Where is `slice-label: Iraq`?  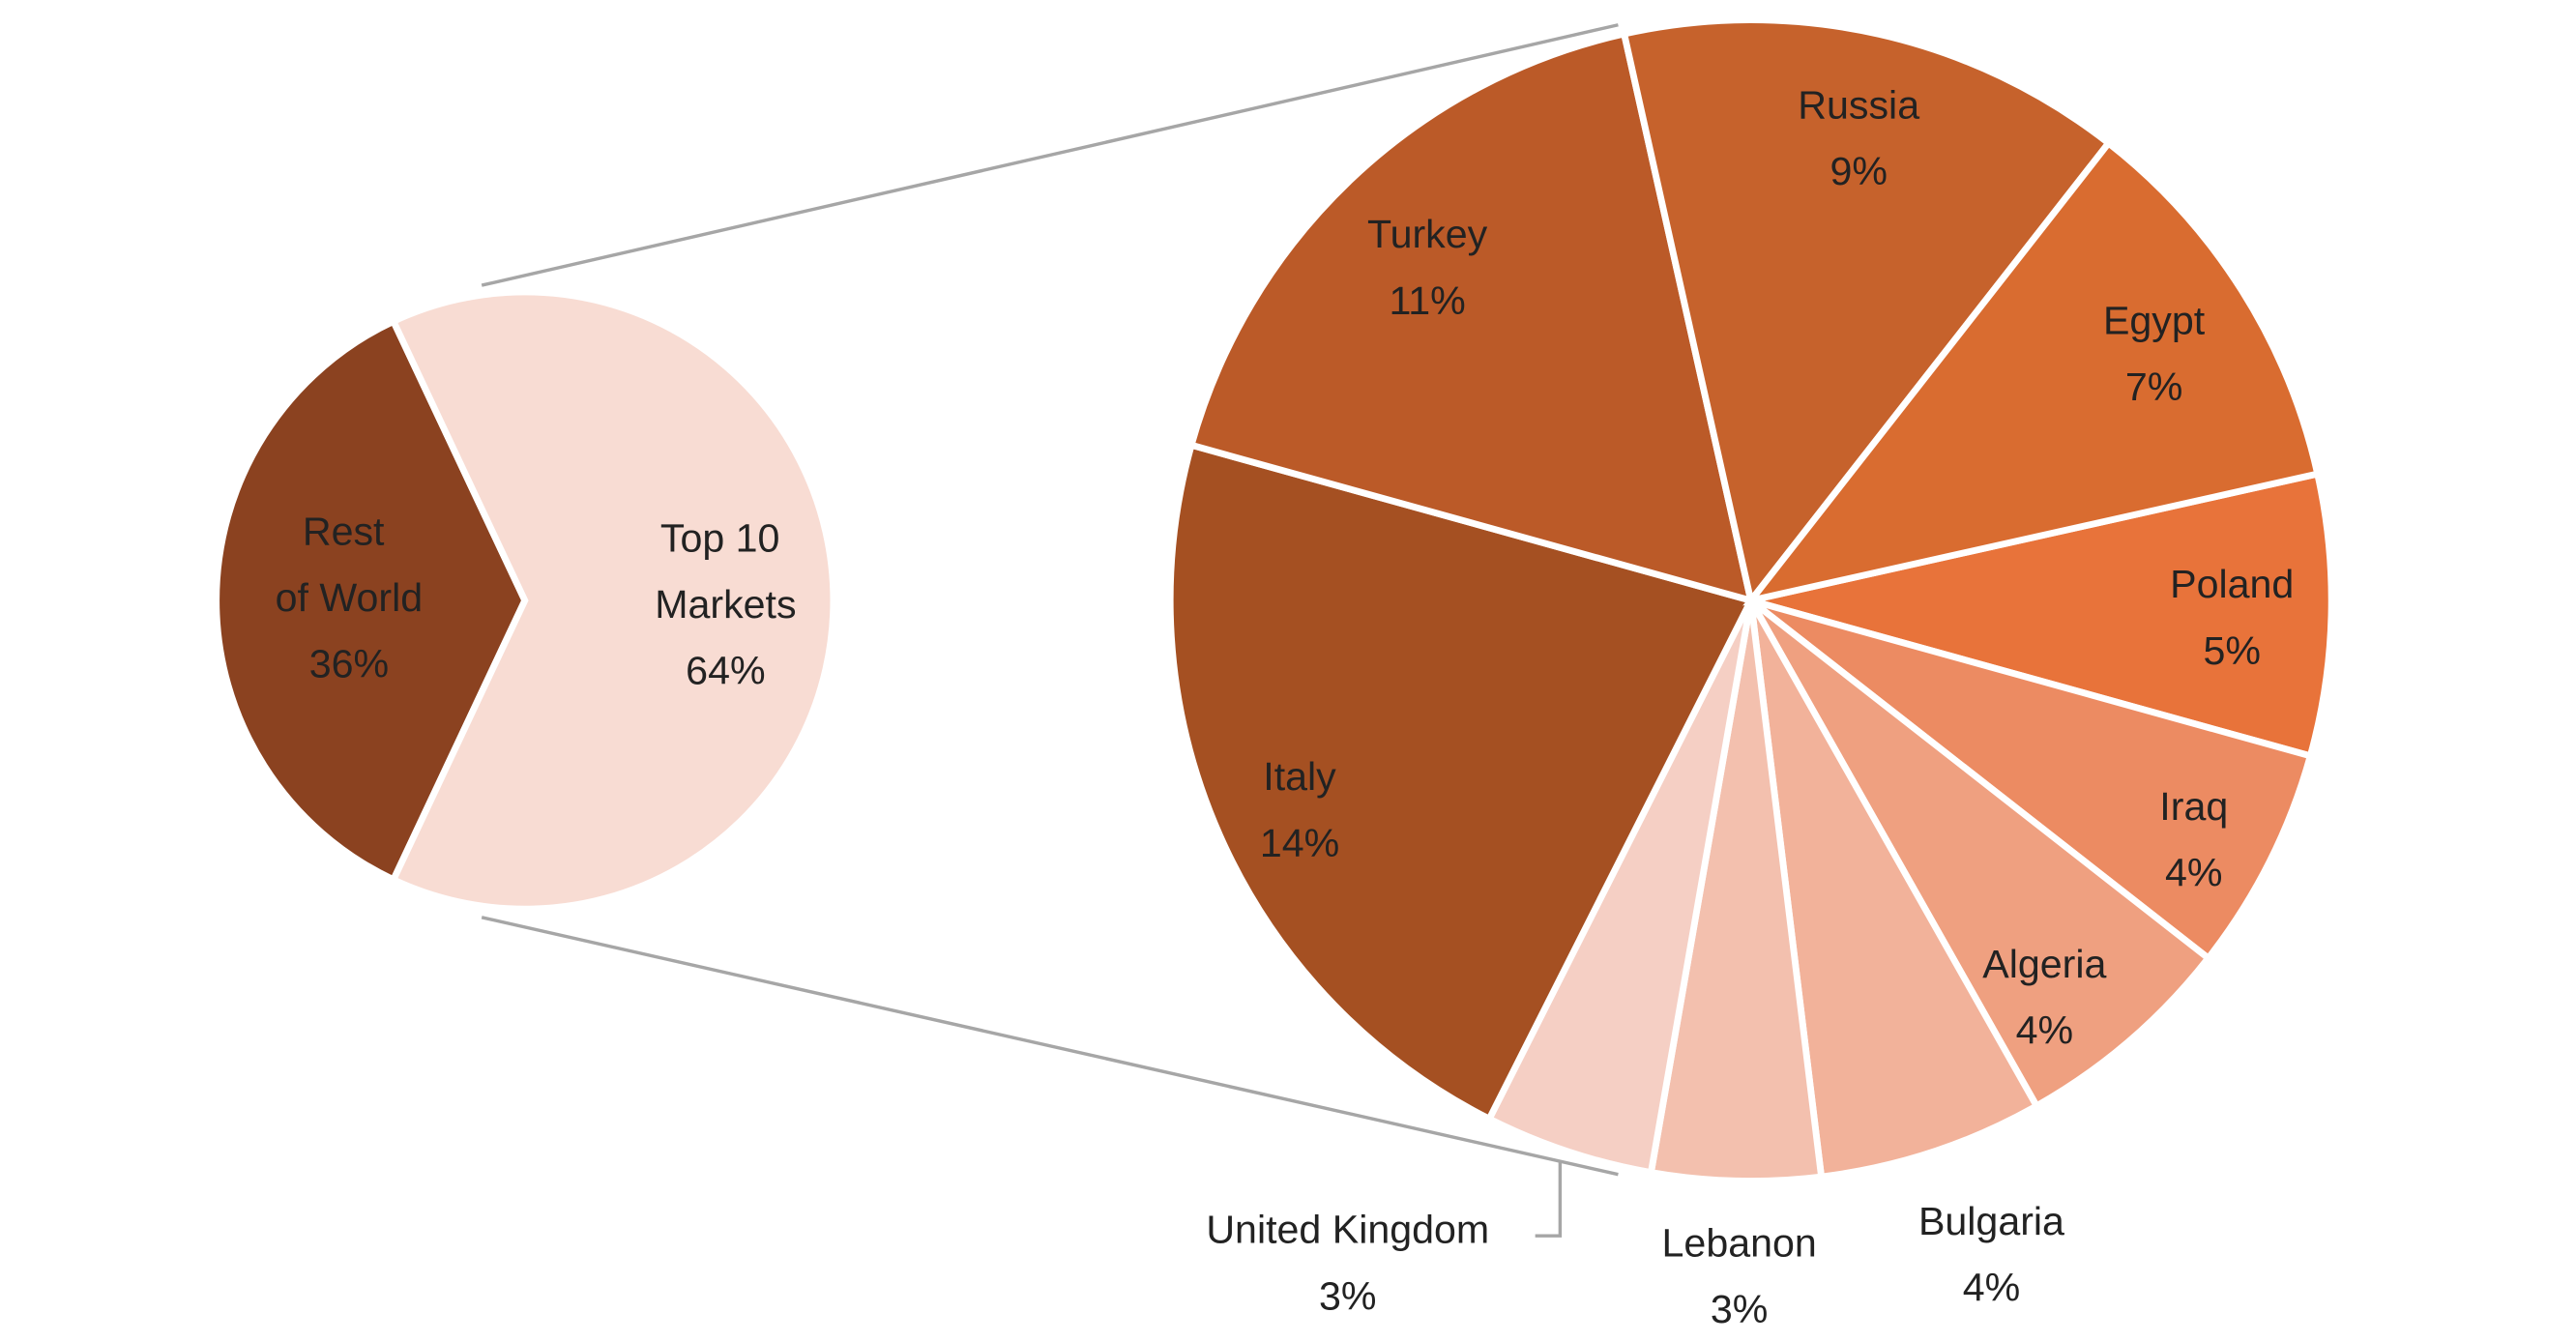
slice-label: Iraq is located at coordinates (2193, 806).